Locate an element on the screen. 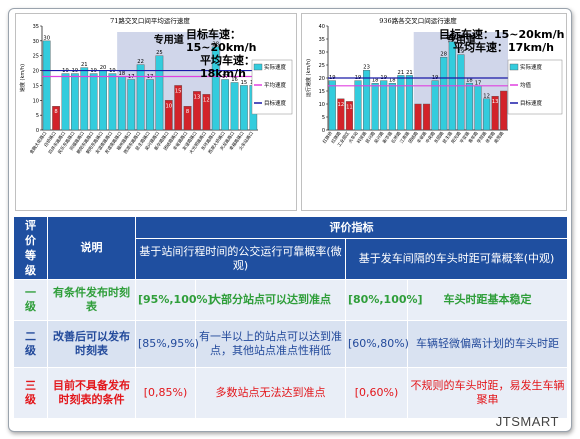 Image resolution: width=580 pixels, height=439 pixels. y-tick-label: 40 is located at coordinates (322, 27).